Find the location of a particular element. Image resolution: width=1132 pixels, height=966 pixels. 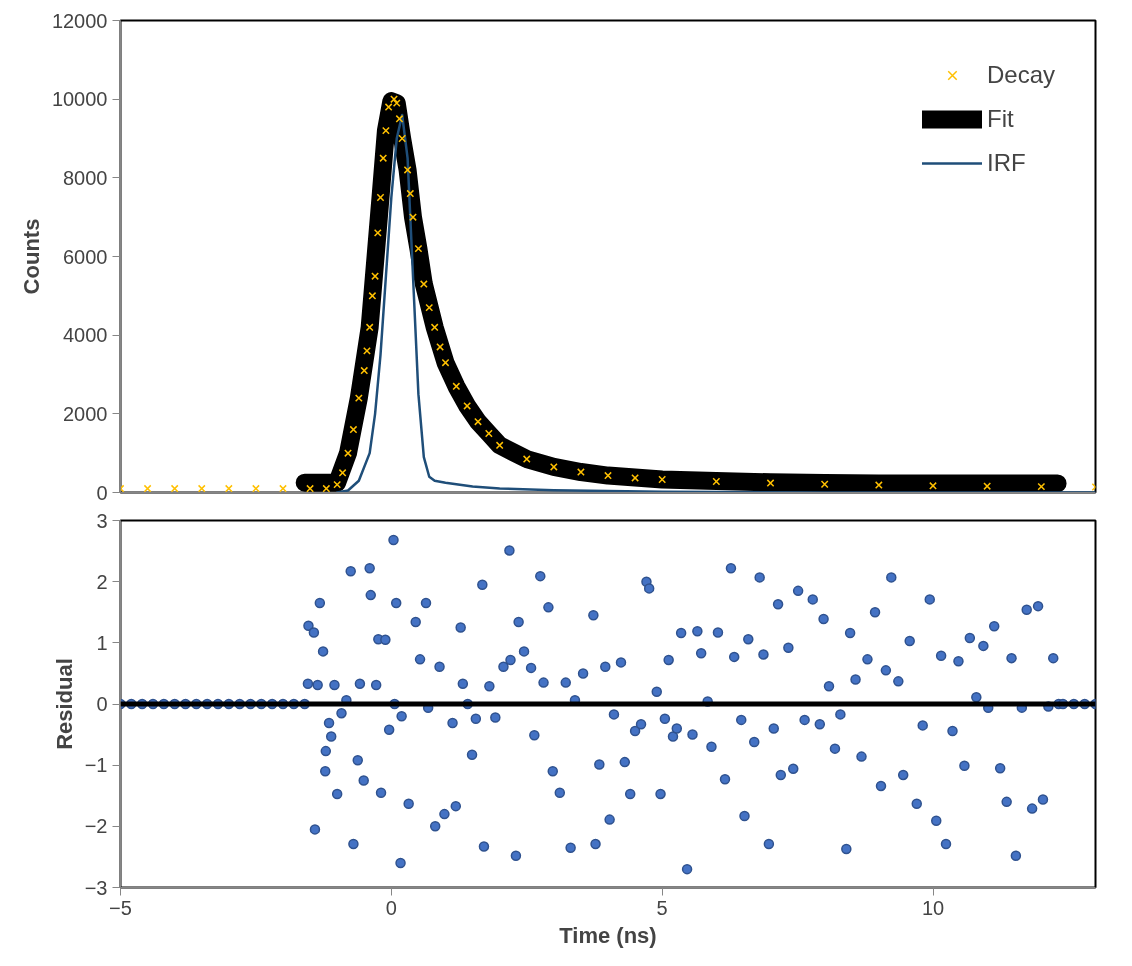

x-tick-label: 0 is located at coordinates (391, 907).